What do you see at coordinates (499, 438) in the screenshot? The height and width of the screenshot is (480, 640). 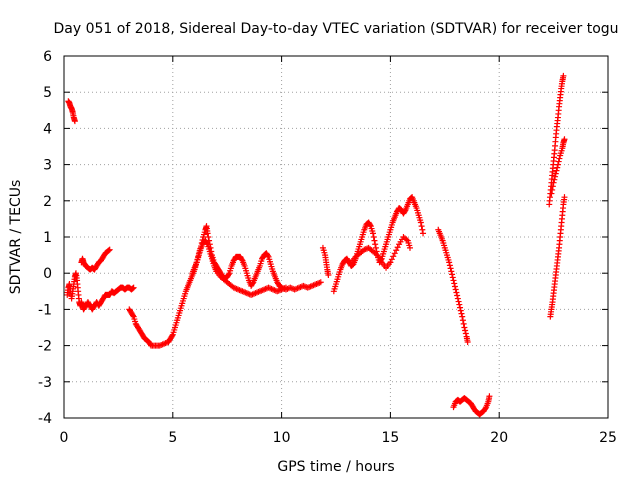 I see `x-tick-label: 20` at bounding box center [499, 438].